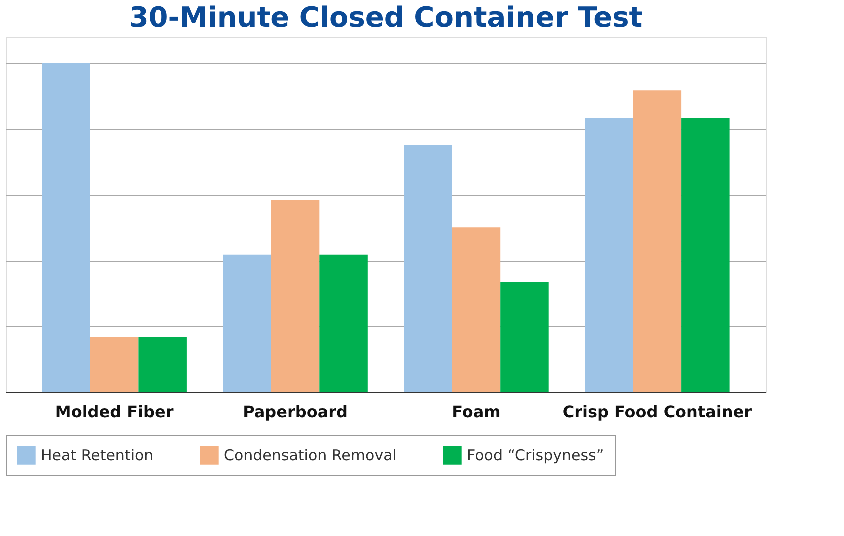 The width and height of the screenshot is (844, 536). What do you see at coordinates (657, 412) in the screenshot?
I see `x-tick-label: Crisp Food Container` at bounding box center [657, 412].